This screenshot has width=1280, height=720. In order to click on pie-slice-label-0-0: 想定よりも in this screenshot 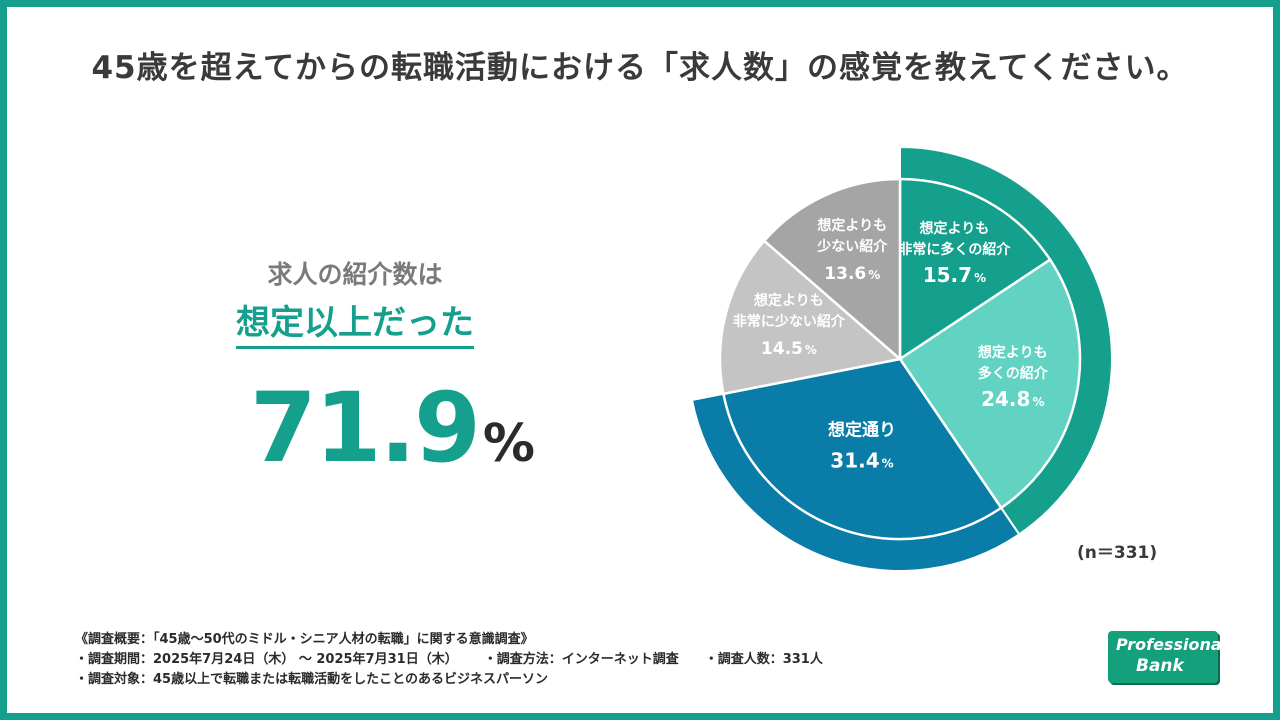, I will do `click(954, 228)`.